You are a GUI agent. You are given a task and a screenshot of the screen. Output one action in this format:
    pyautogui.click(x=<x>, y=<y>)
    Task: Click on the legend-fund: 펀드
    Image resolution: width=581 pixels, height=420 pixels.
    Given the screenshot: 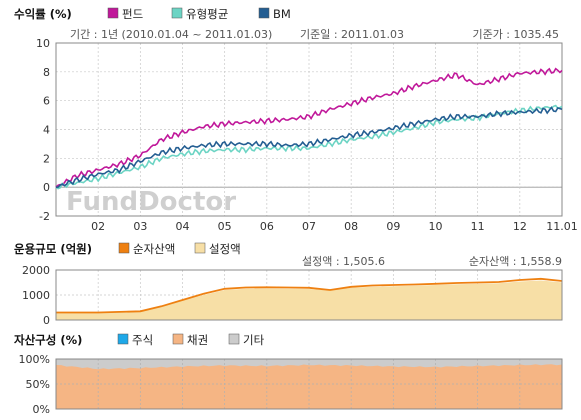 What is the action you would take?
    pyautogui.click(x=132, y=14)
    